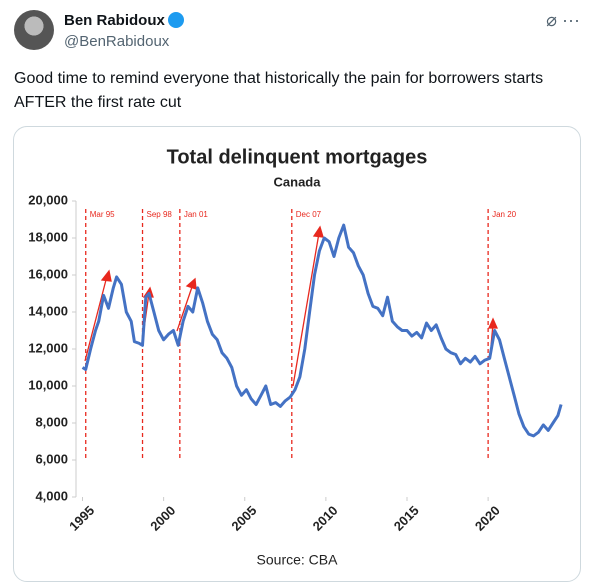  Describe the element at coordinates (162, 518) in the screenshot. I see `x-tick-label: 2000` at that location.